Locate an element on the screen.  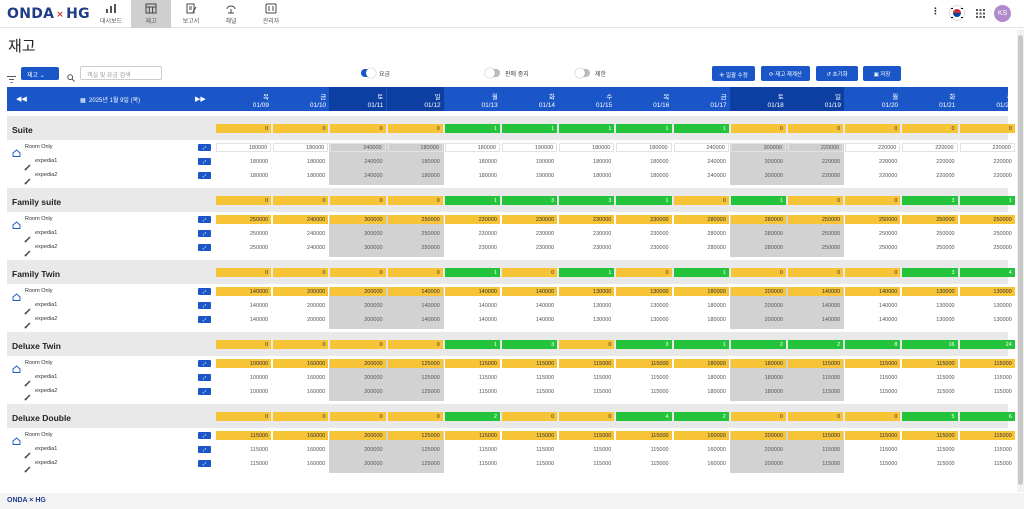
user-avatar: KS is located at coordinates (1002, 13).